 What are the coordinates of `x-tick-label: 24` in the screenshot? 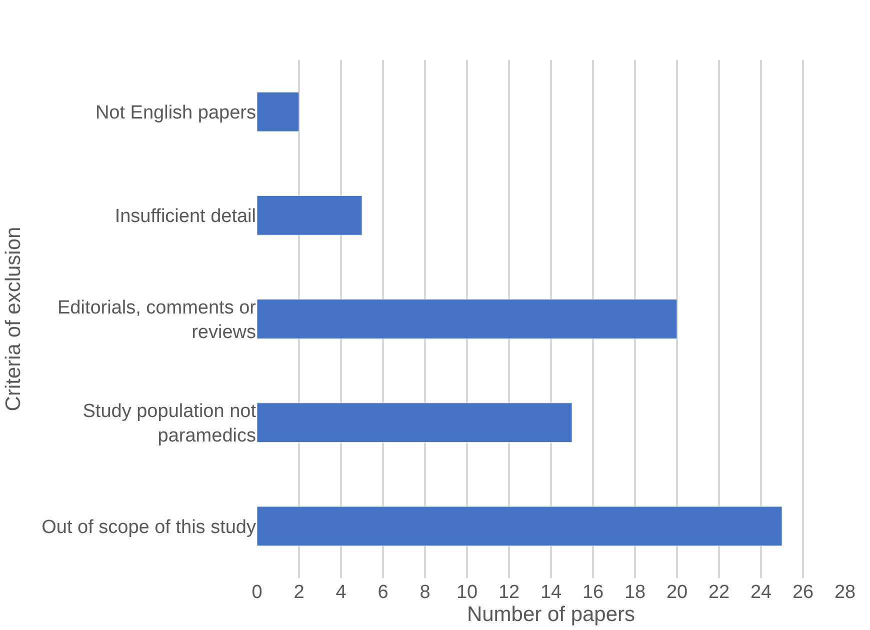 It's located at (761, 592).